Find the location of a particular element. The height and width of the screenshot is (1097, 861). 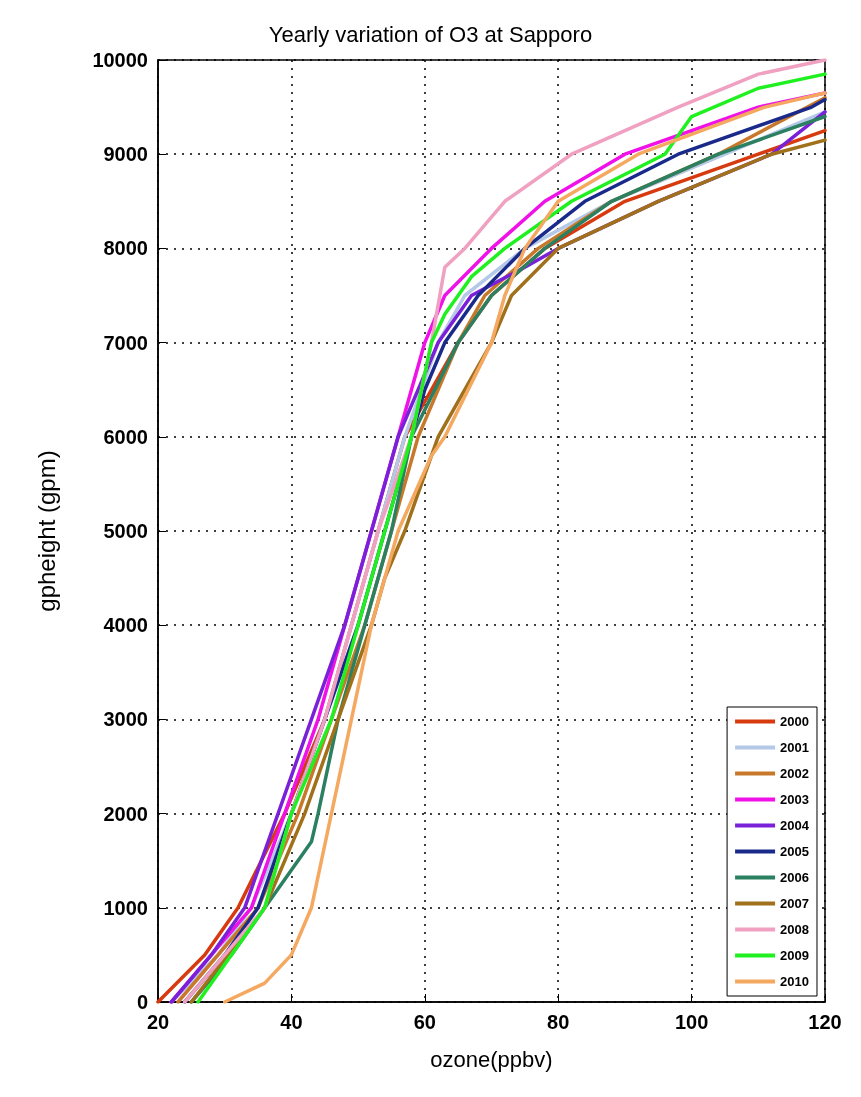

legend-label: 2005 is located at coordinates (794, 851).